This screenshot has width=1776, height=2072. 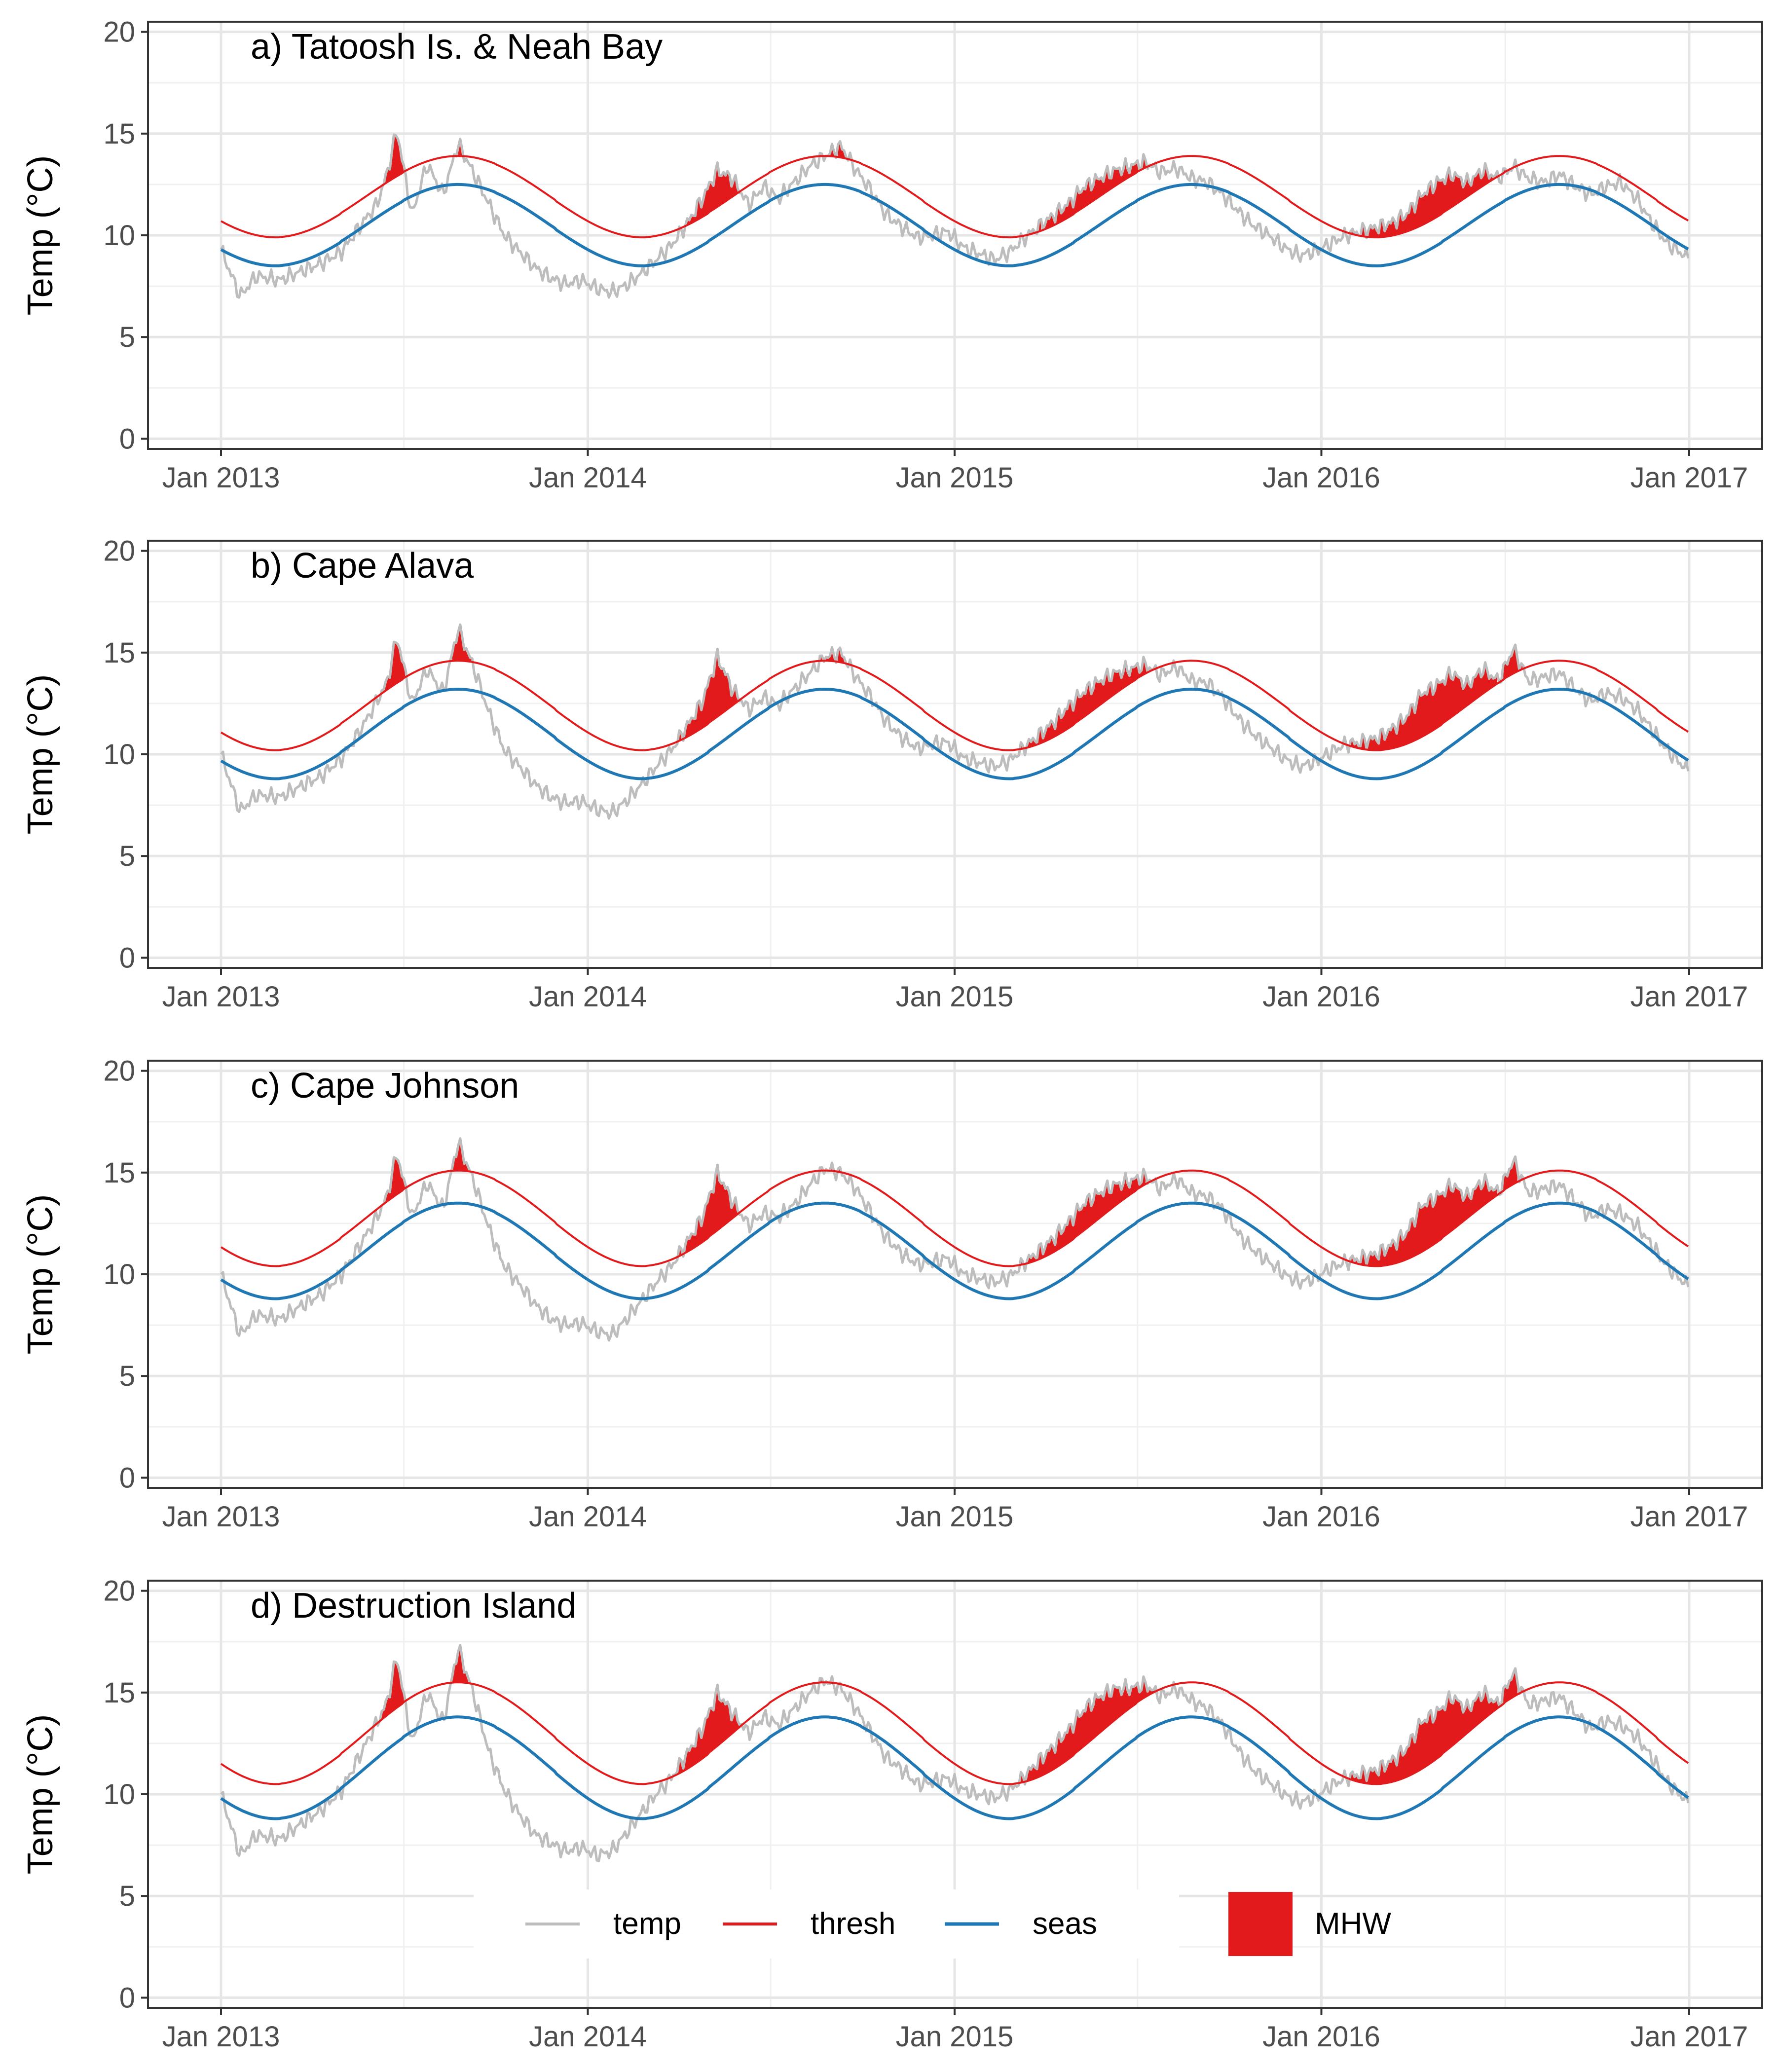 I want to click on legend: temp thresh seas MHW, so click(x=933, y=1924).